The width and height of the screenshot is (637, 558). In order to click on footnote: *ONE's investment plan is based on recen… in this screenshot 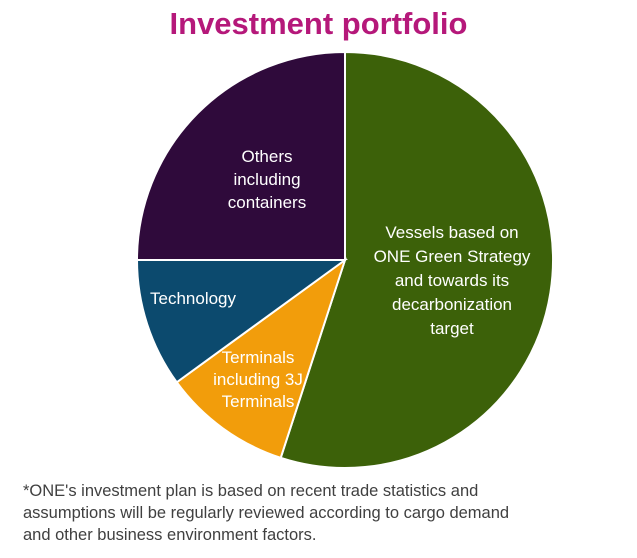, I will do `click(328, 513)`.